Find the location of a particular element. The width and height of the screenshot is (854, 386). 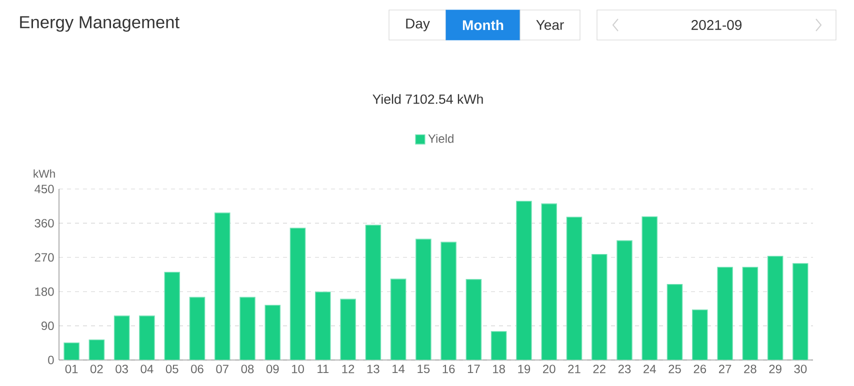

x-tick-label: 05 is located at coordinates (172, 369).